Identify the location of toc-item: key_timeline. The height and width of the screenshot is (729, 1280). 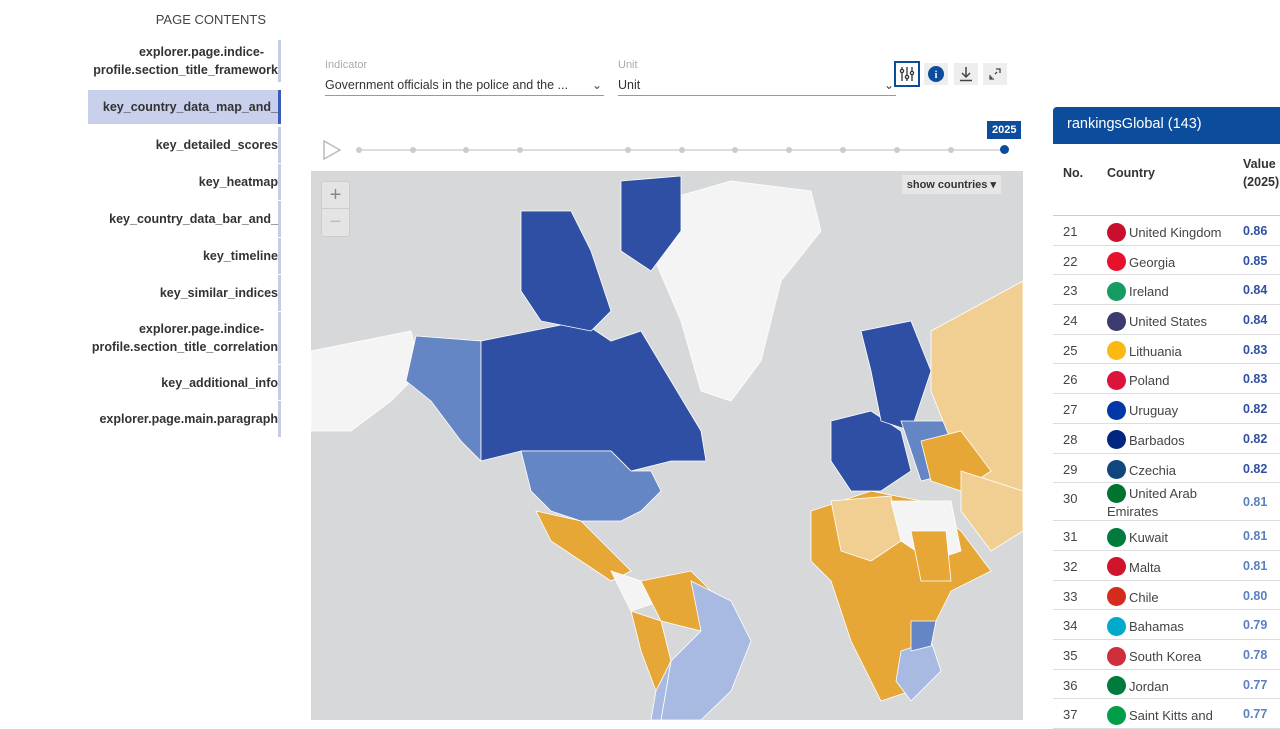
(184, 256).